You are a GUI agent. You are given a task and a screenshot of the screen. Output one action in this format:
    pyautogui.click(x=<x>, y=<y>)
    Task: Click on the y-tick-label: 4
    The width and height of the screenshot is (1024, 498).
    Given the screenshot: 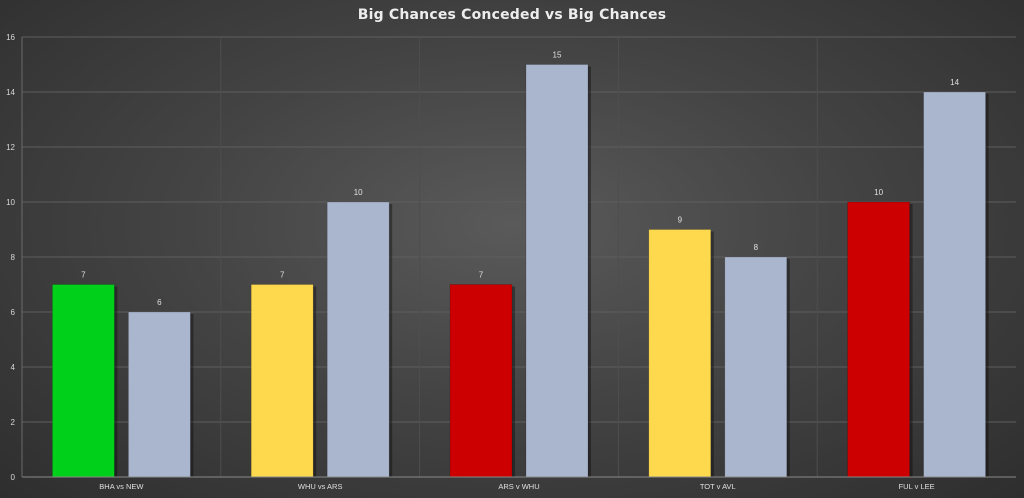 What is the action you would take?
    pyautogui.click(x=13, y=367)
    